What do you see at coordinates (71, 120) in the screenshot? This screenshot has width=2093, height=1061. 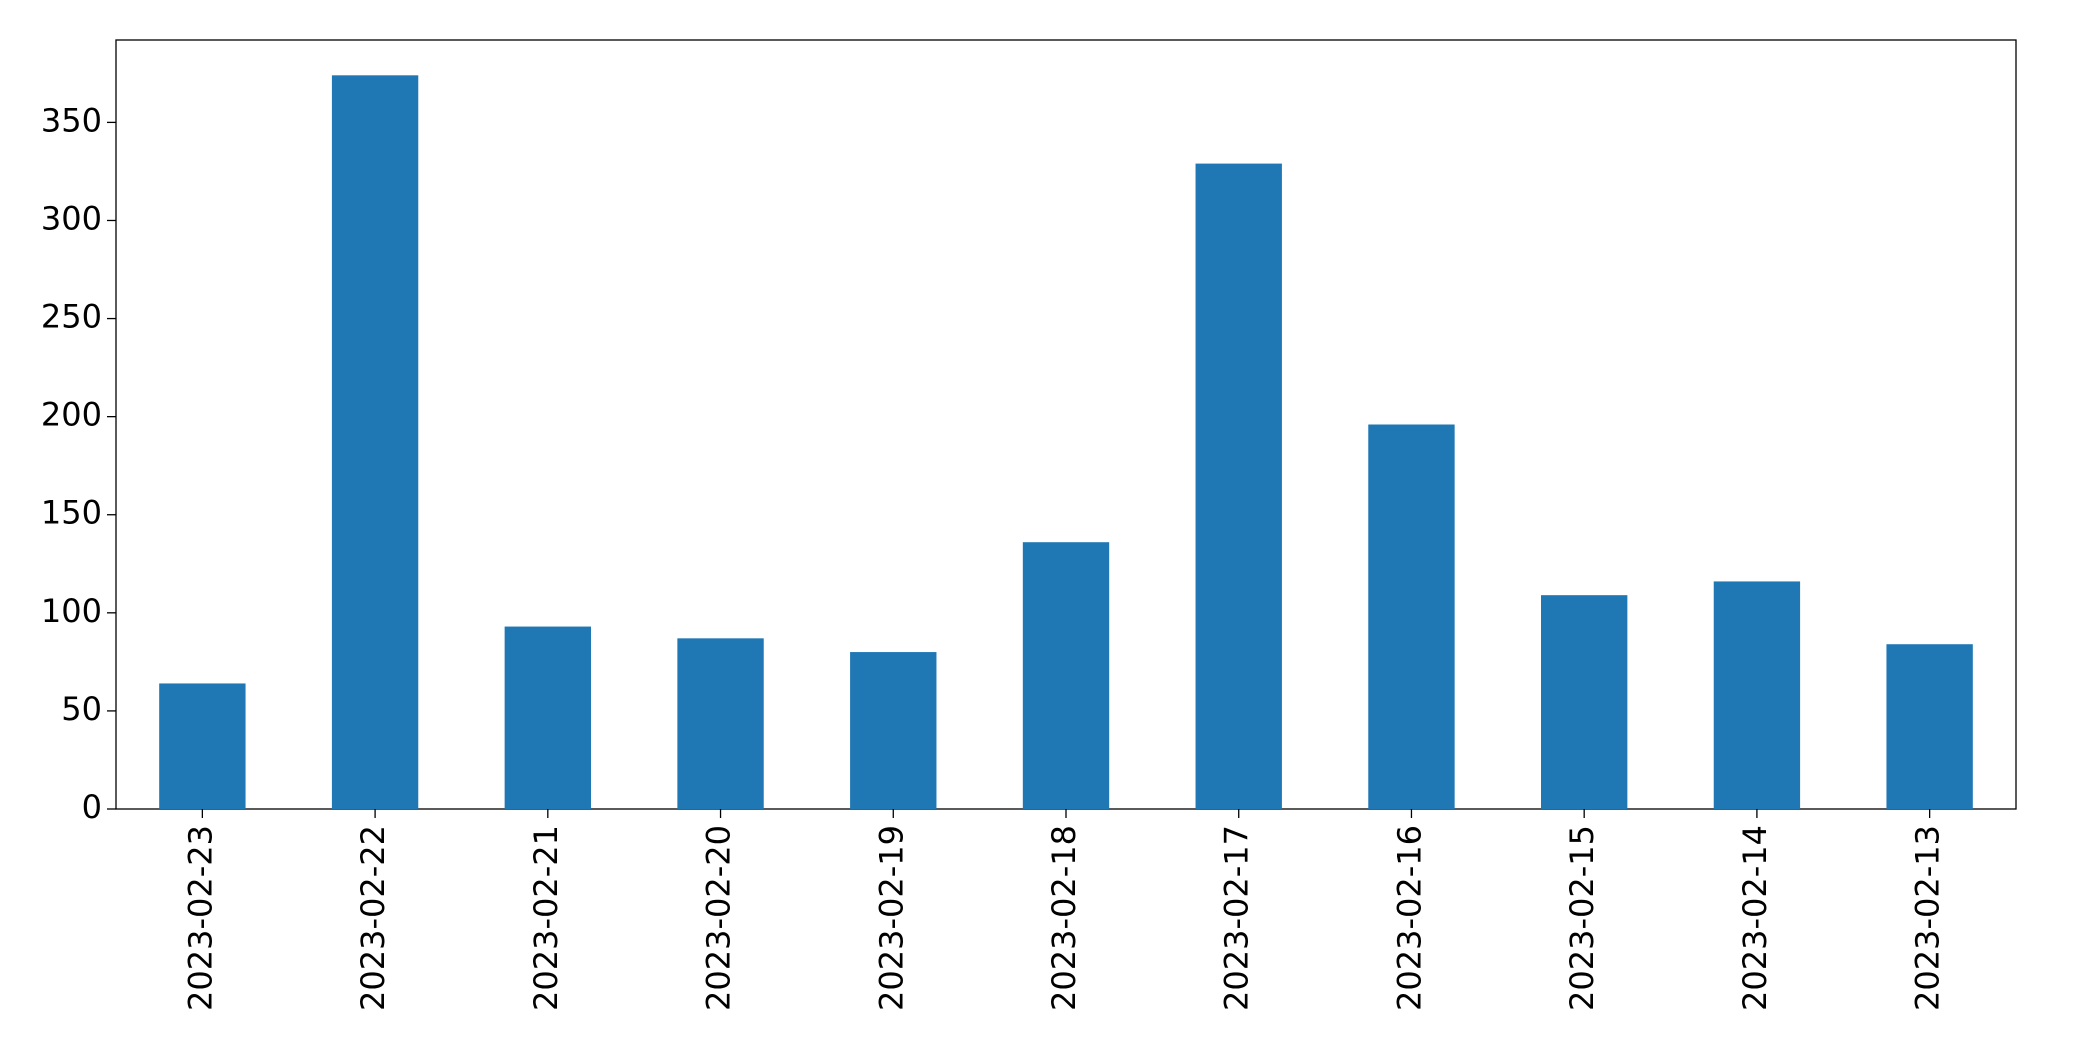 I see `y-tick-label: 350` at bounding box center [71, 120].